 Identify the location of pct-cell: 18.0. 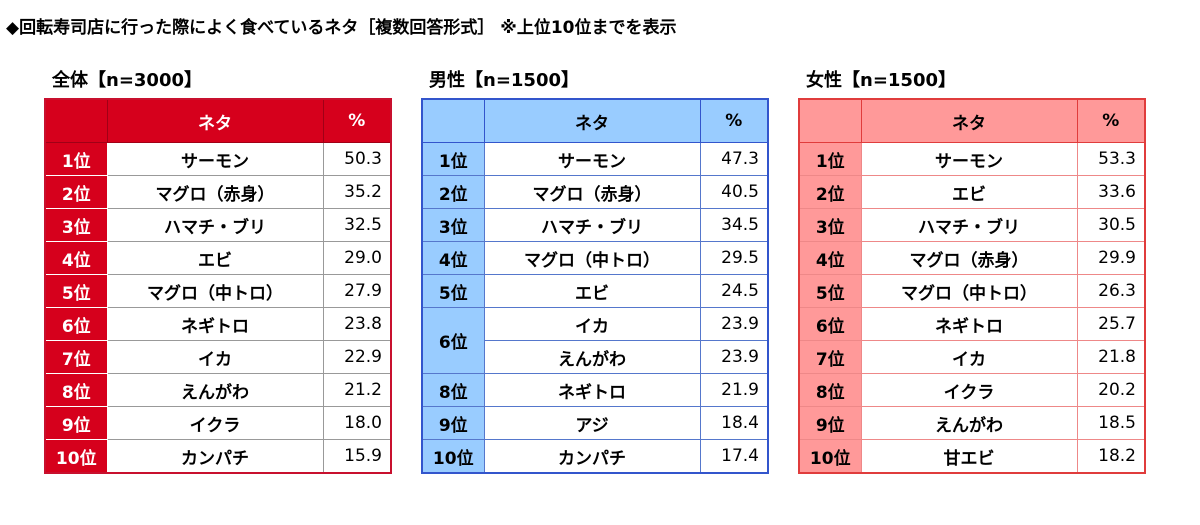
(357, 423).